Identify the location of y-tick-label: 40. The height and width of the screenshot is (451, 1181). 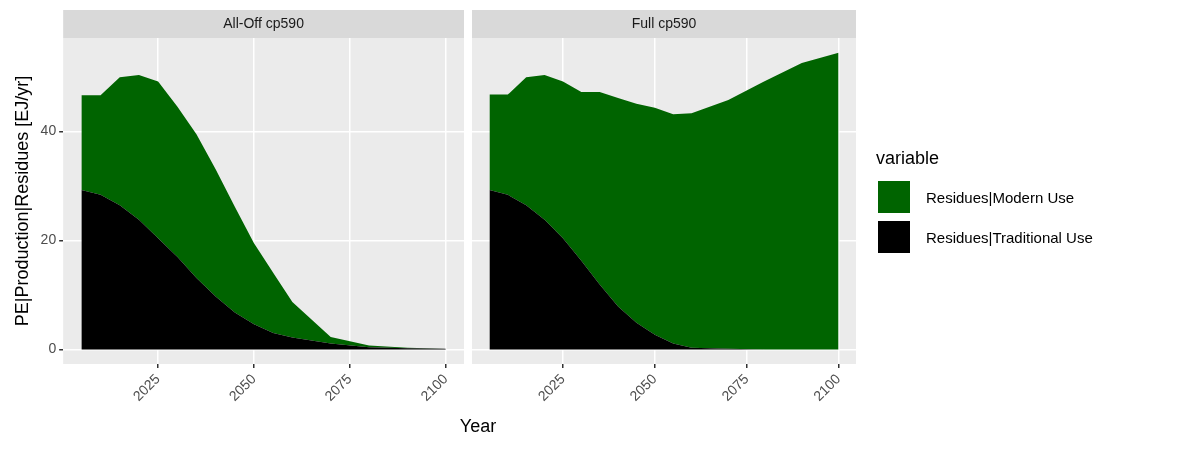
(48, 130).